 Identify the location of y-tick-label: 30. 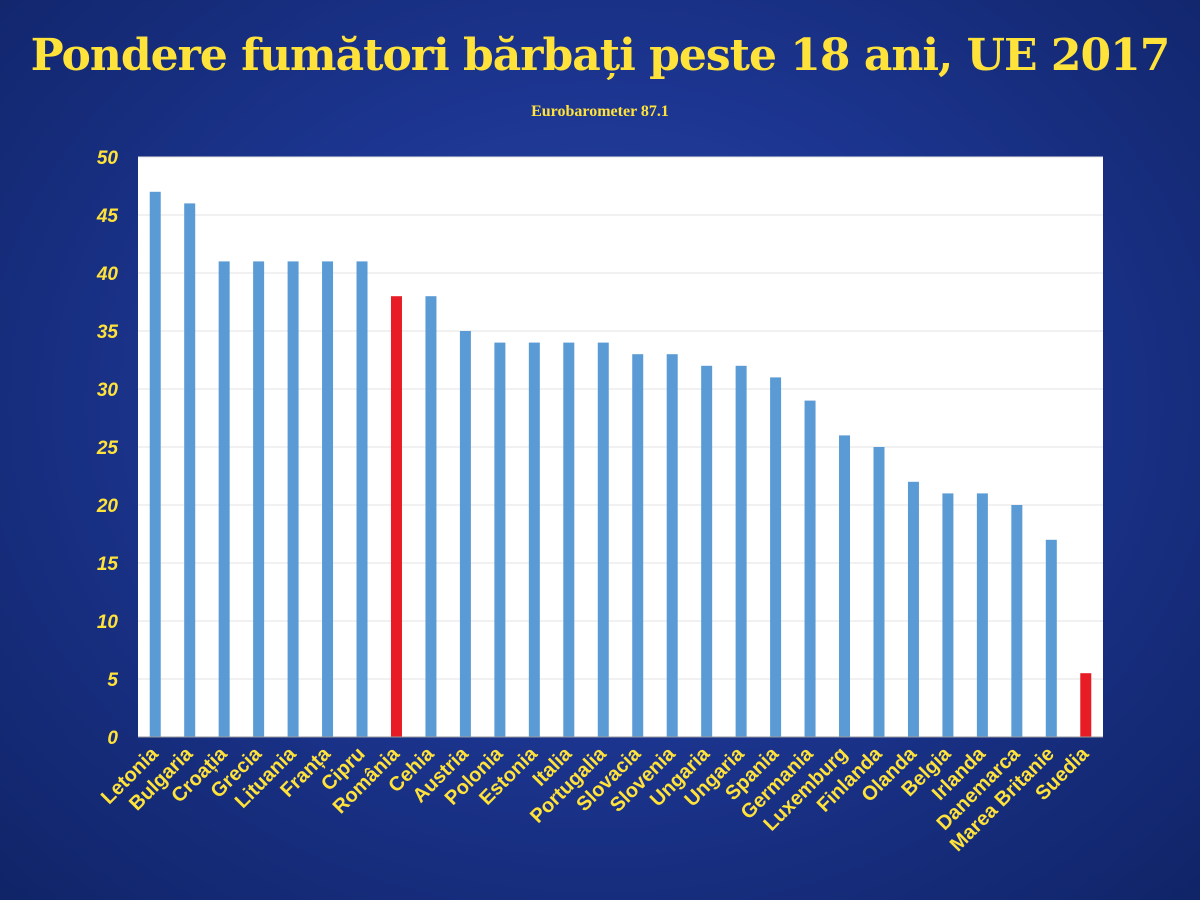
(108, 390).